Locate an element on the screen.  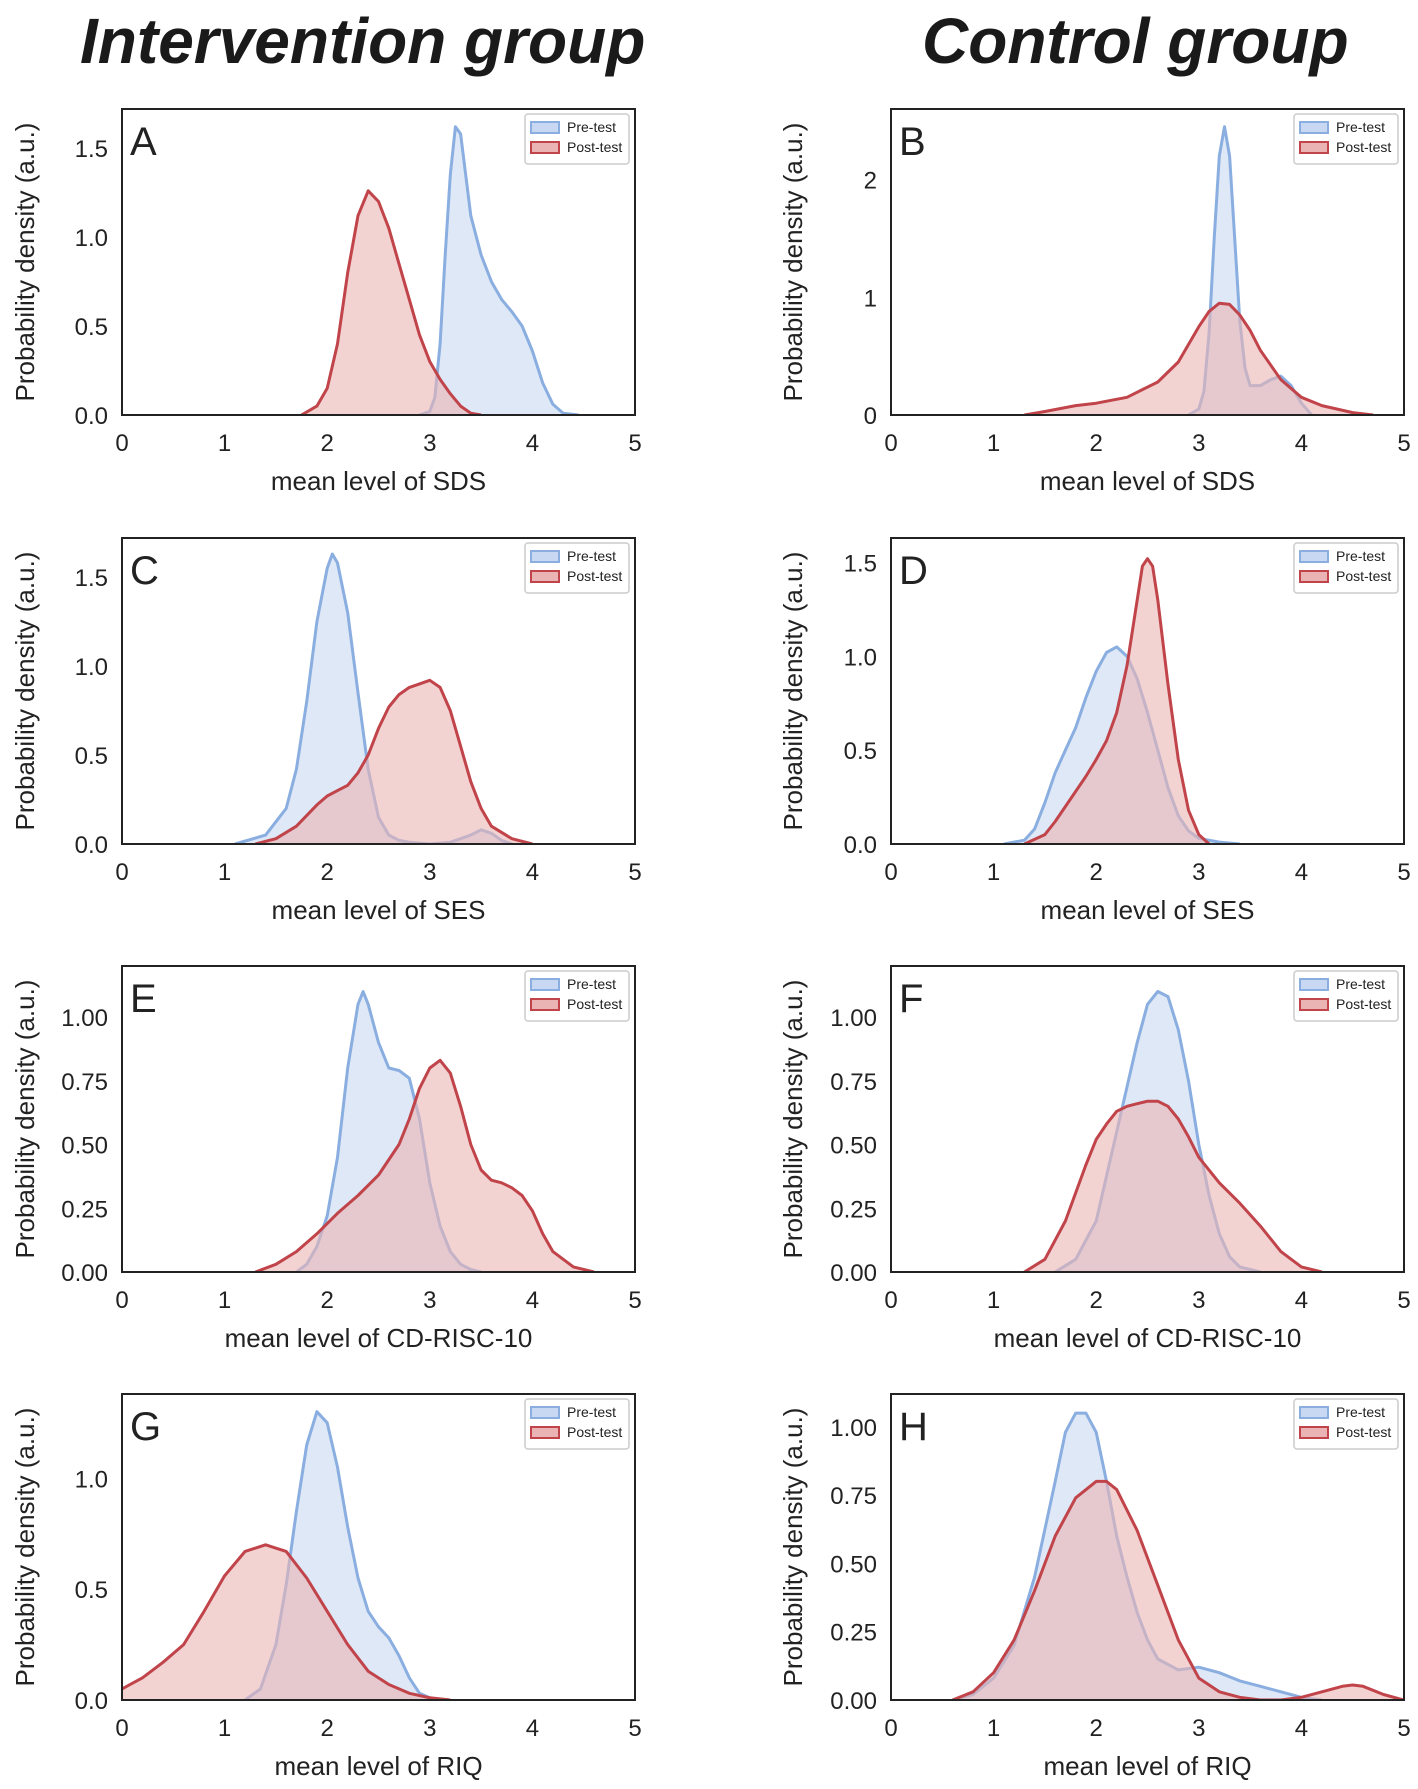
panel-letter-b: B is located at coordinates (912, 142).